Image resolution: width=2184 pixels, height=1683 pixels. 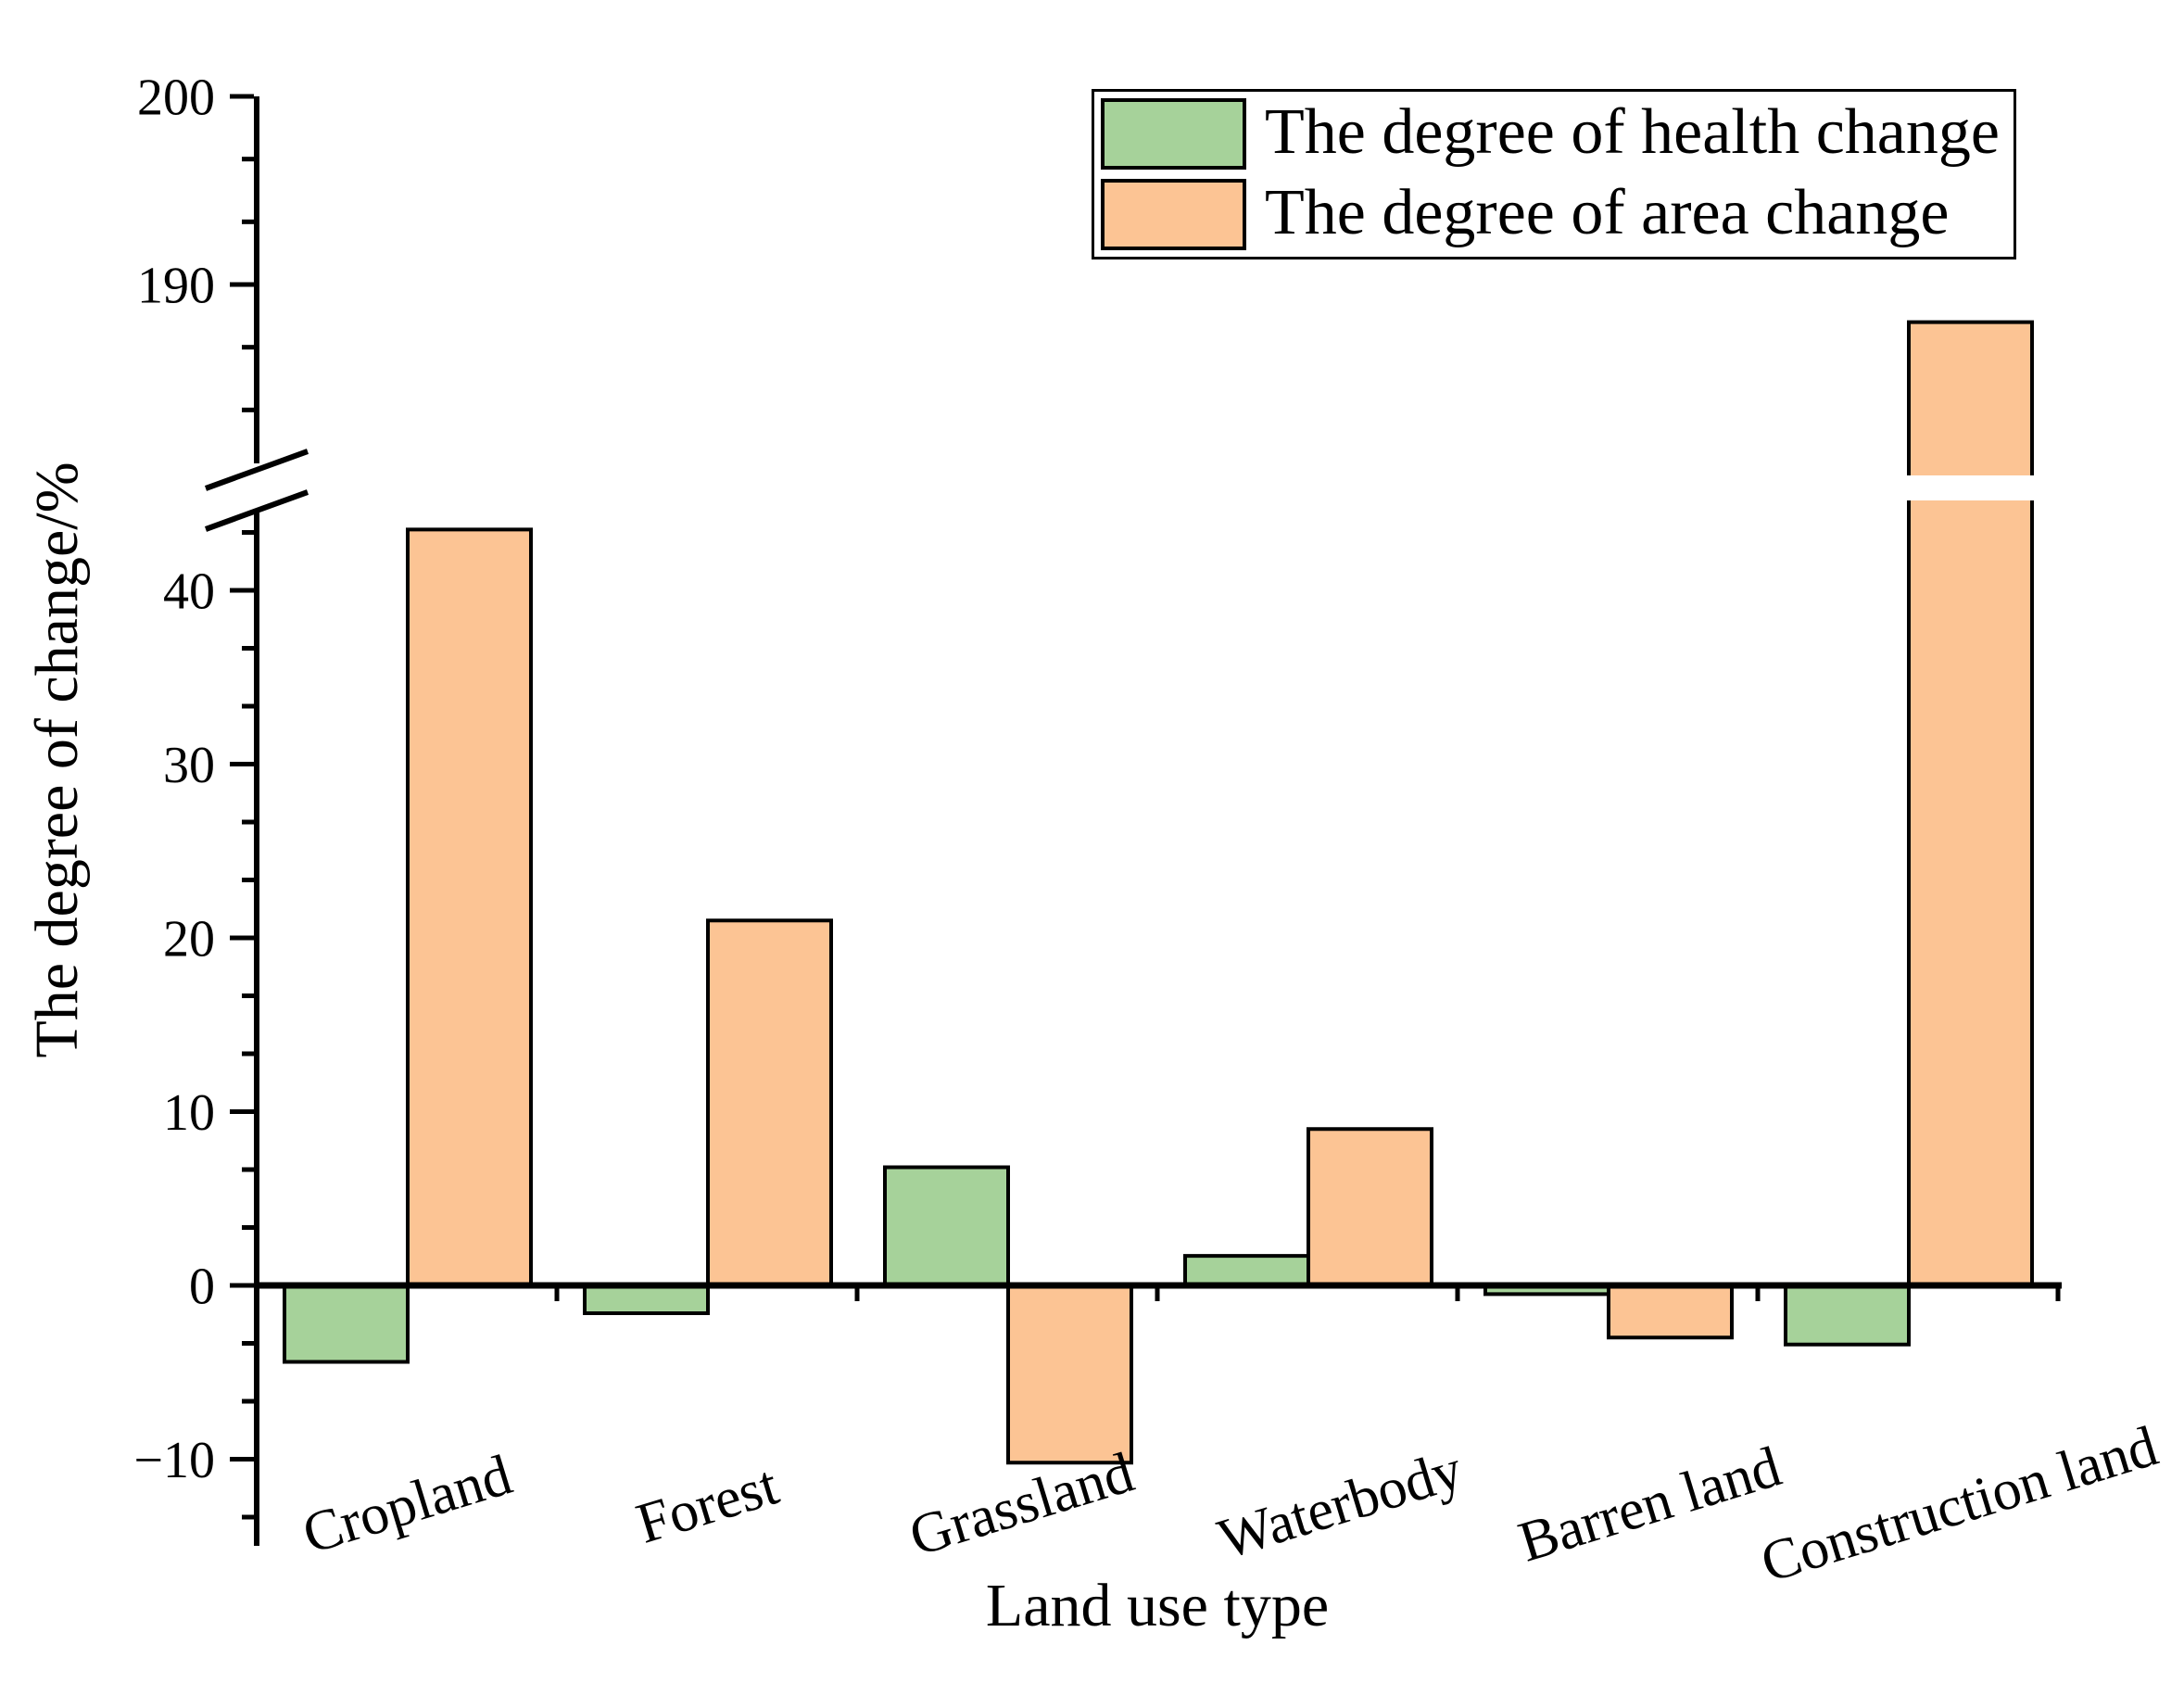 I want to click on bar-health-forest, so click(x=646, y=1299).